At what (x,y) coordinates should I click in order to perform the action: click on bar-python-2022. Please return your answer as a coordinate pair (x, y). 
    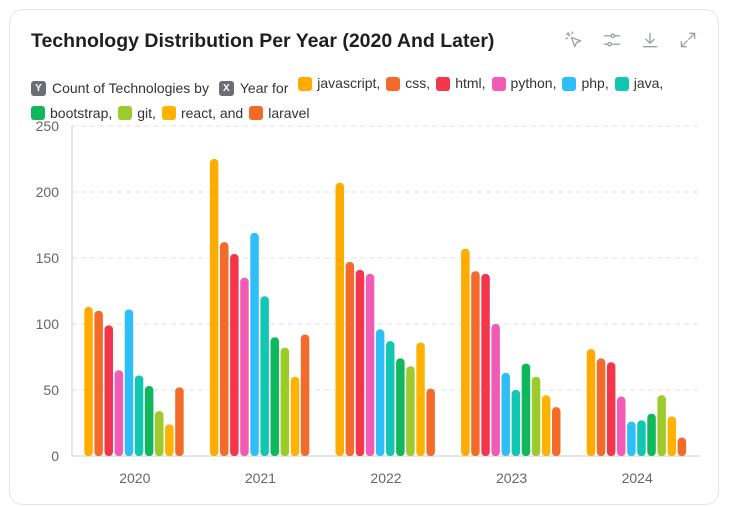
    Looking at the image, I should click on (370, 364).